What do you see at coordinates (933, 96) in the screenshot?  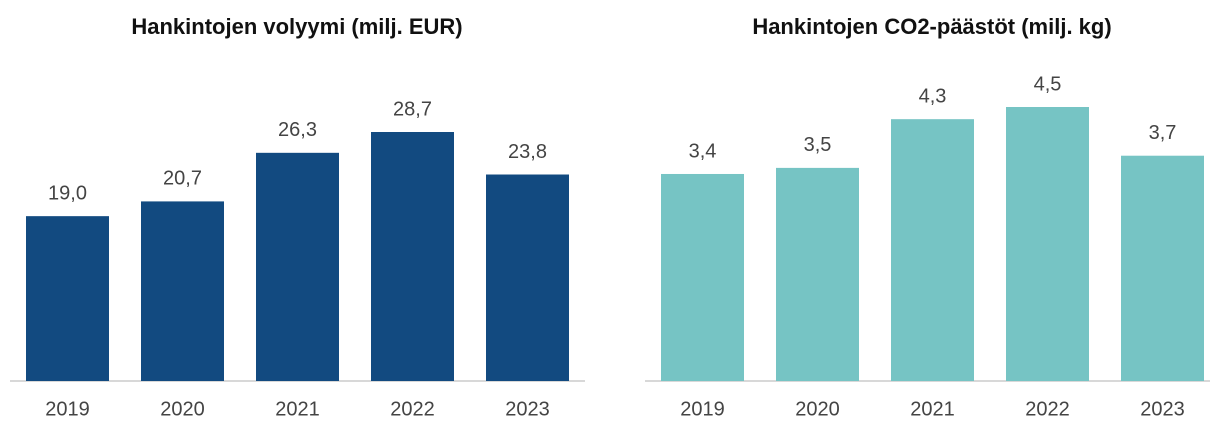 I see `data-label: 4,3` at bounding box center [933, 96].